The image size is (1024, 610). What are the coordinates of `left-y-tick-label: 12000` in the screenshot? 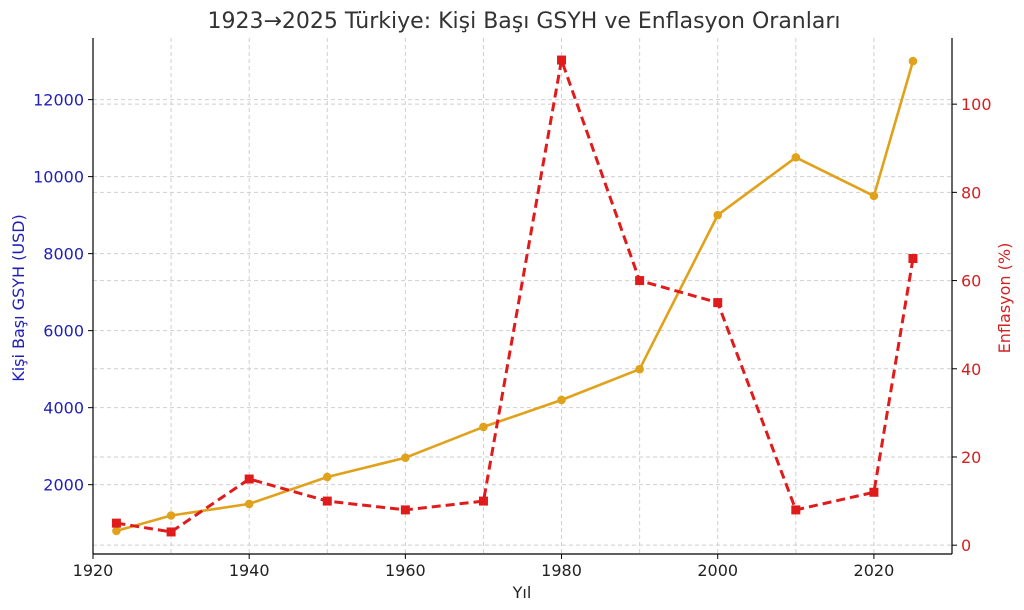 It's located at (58, 100).